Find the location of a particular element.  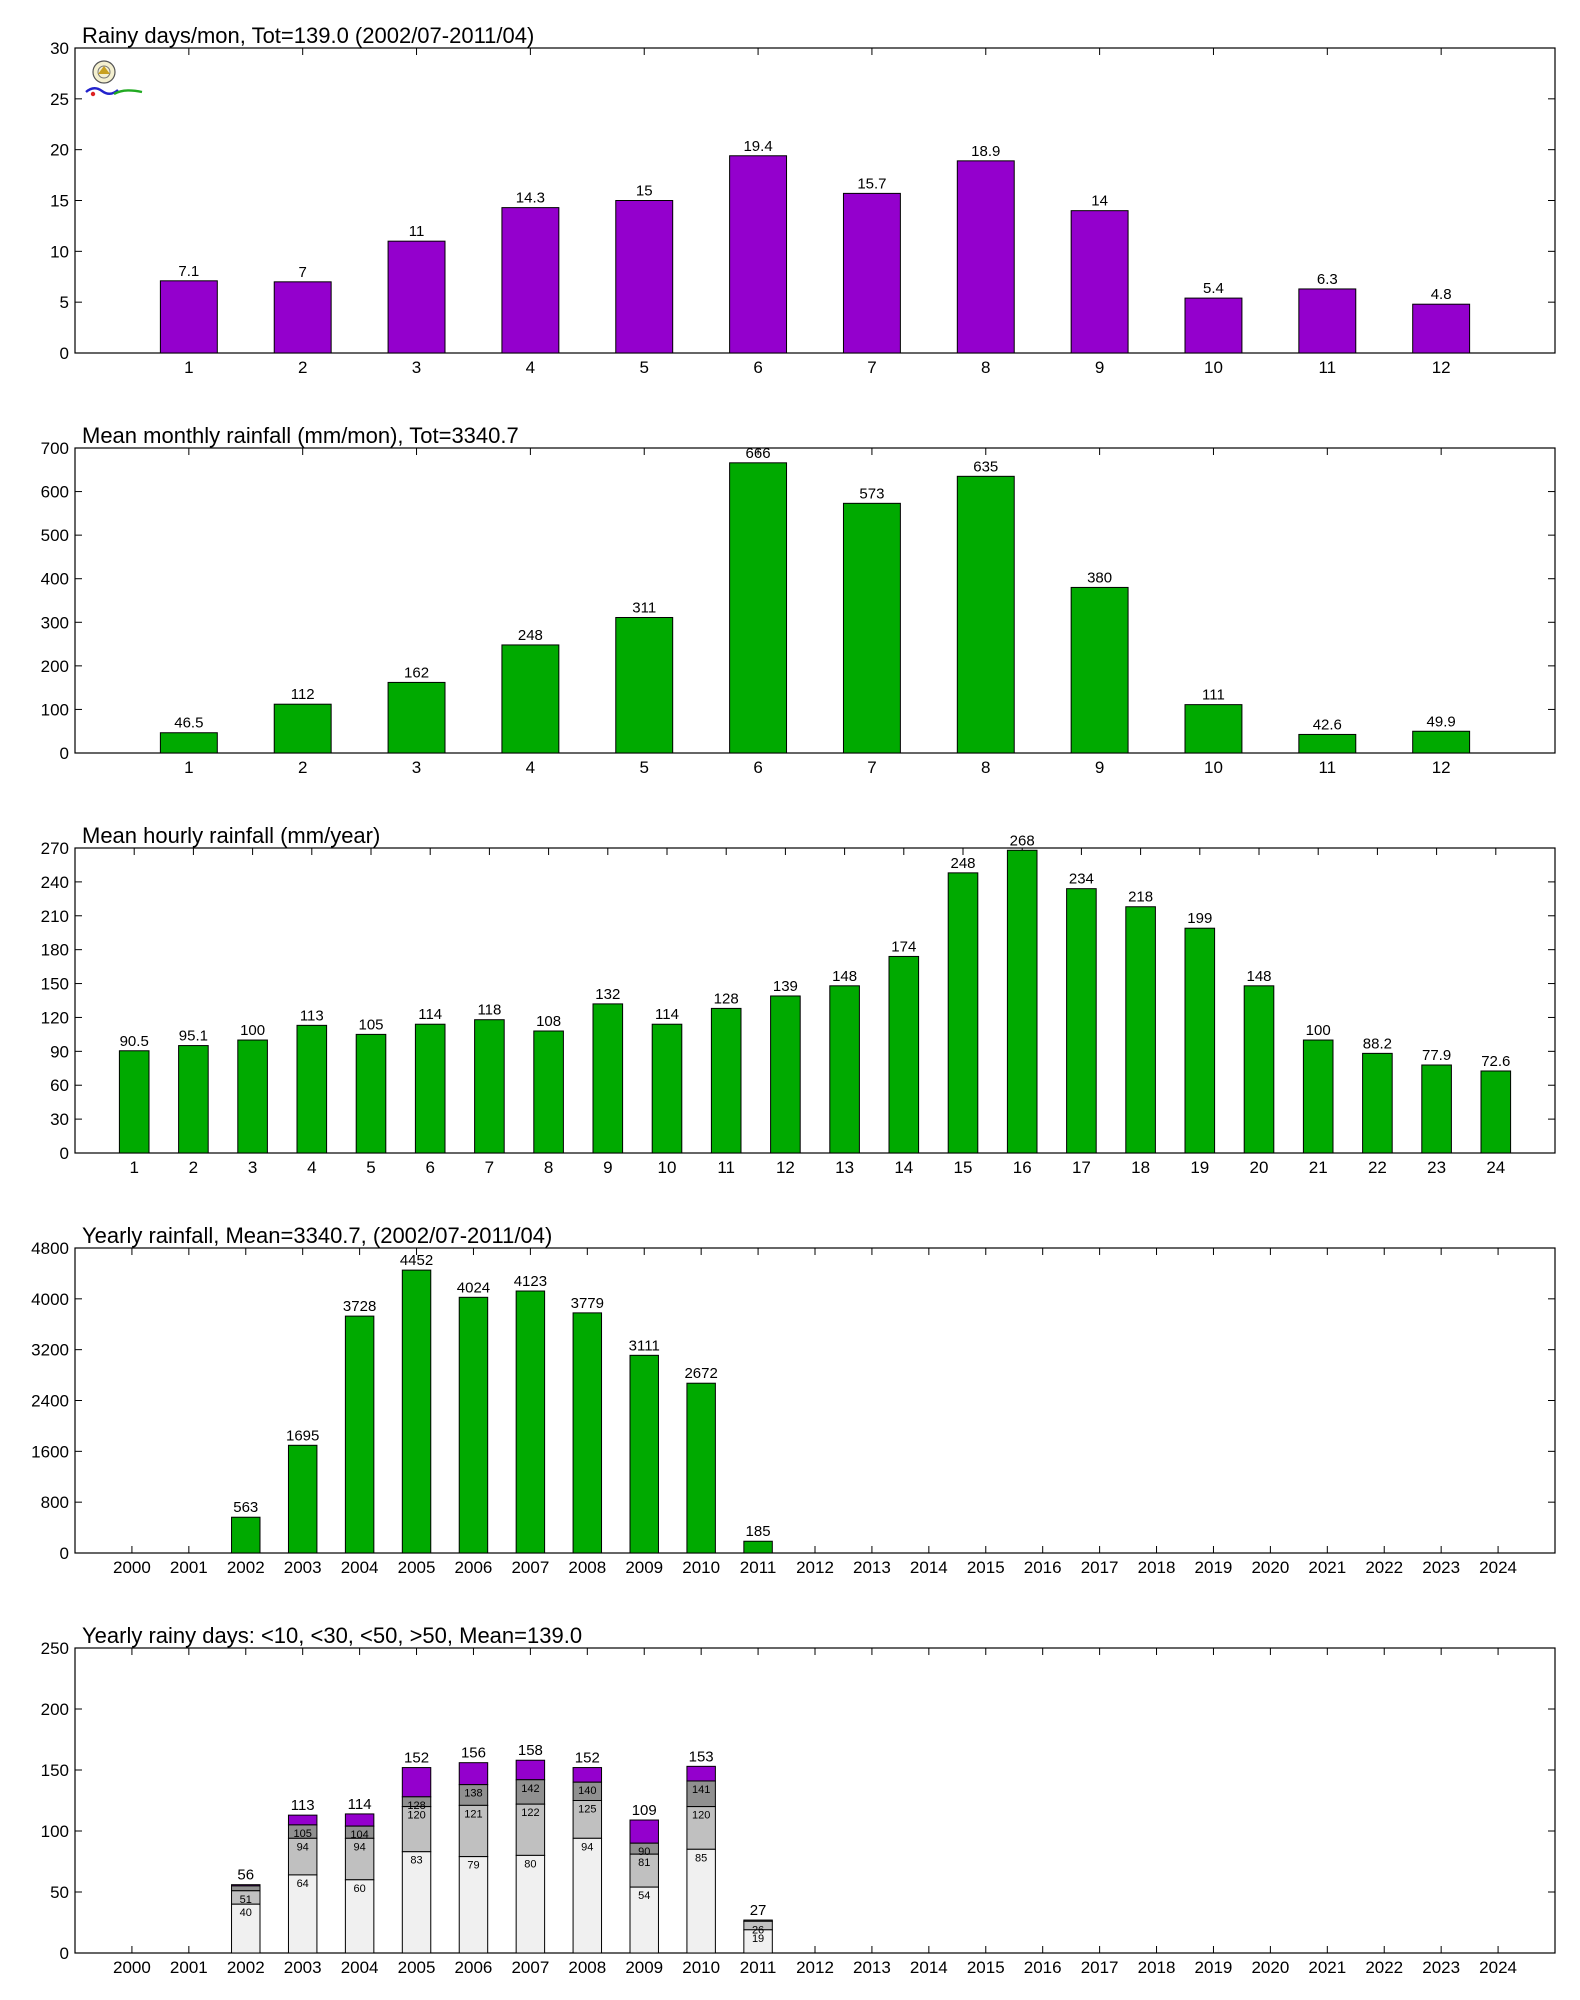

plot-frame is located at coordinates (815, 600).